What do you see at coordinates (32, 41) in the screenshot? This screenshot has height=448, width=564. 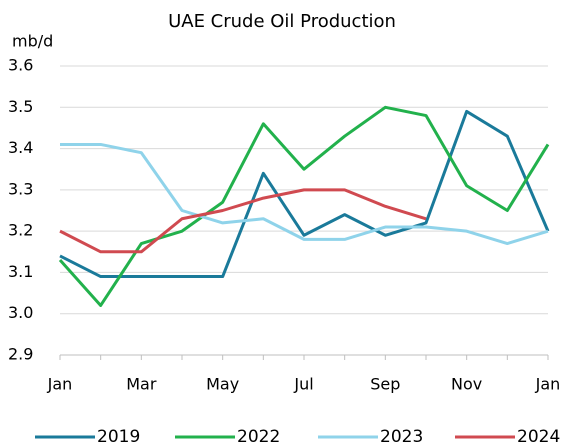 I see `y-axis-label: mb/d` at bounding box center [32, 41].